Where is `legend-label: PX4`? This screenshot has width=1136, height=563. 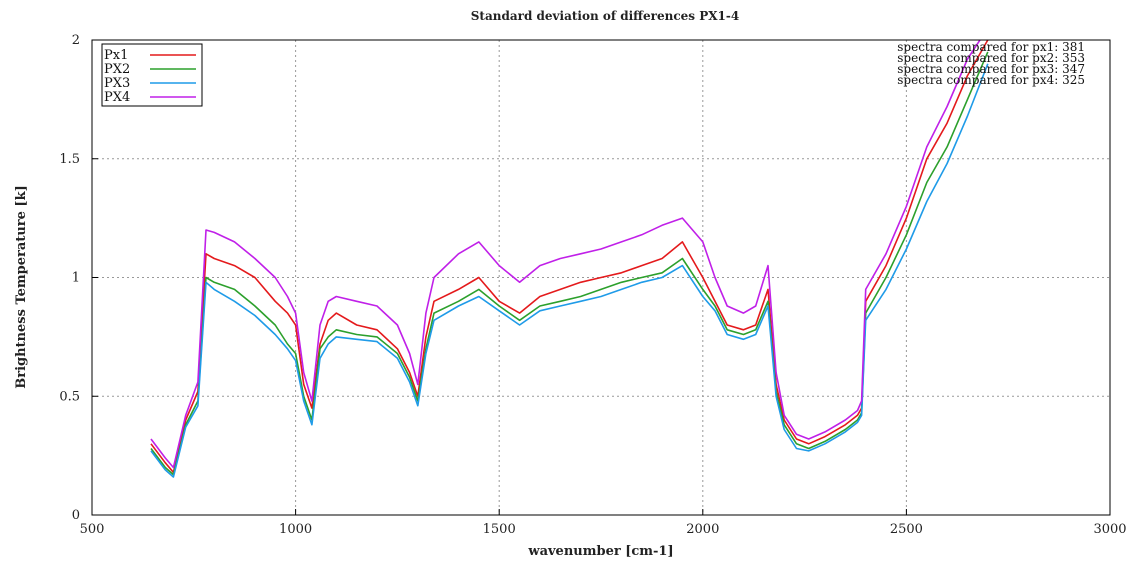 legend-label: PX4 is located at coordinates (117, 97).